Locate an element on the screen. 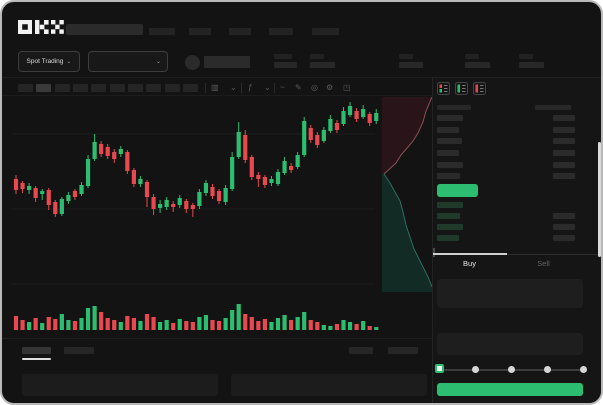 Image resolution: width=603 pixels, height=405 pixels. amount-slider-handle is located at coordinates (439, 368).